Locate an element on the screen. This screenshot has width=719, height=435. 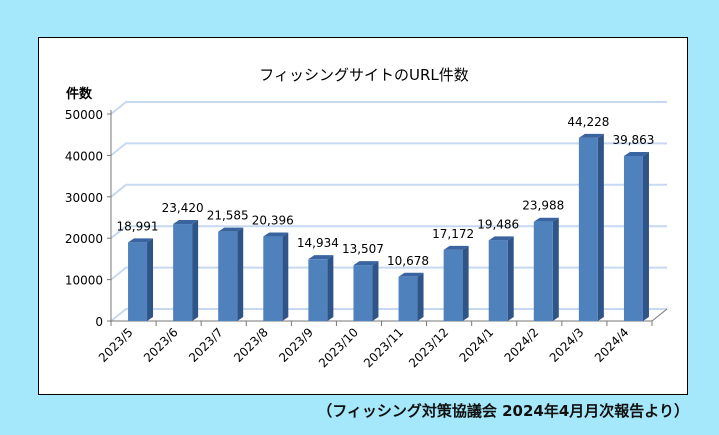
x-tick-label: 2024/1 is located at coordinates (477, 345).